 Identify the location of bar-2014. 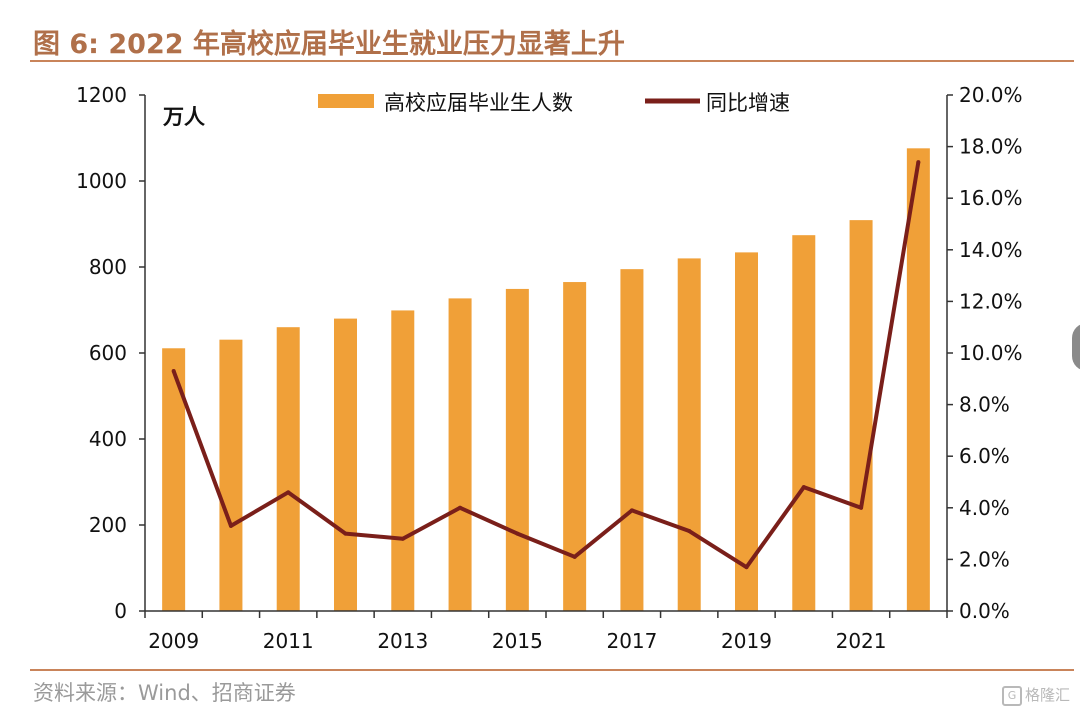
(460, 454).